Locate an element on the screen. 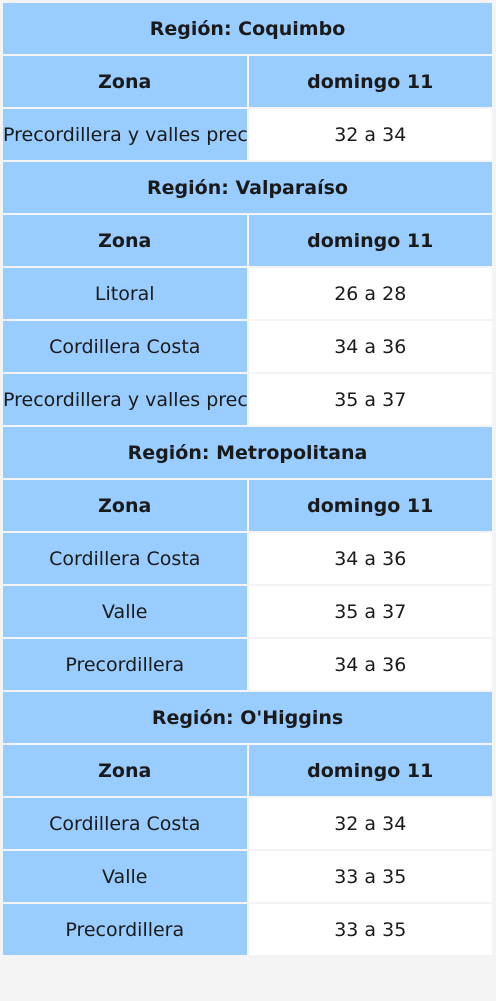 The image size is (496, 1001). region-row: Región: O'Higgins is located at coordinates (247, 717).